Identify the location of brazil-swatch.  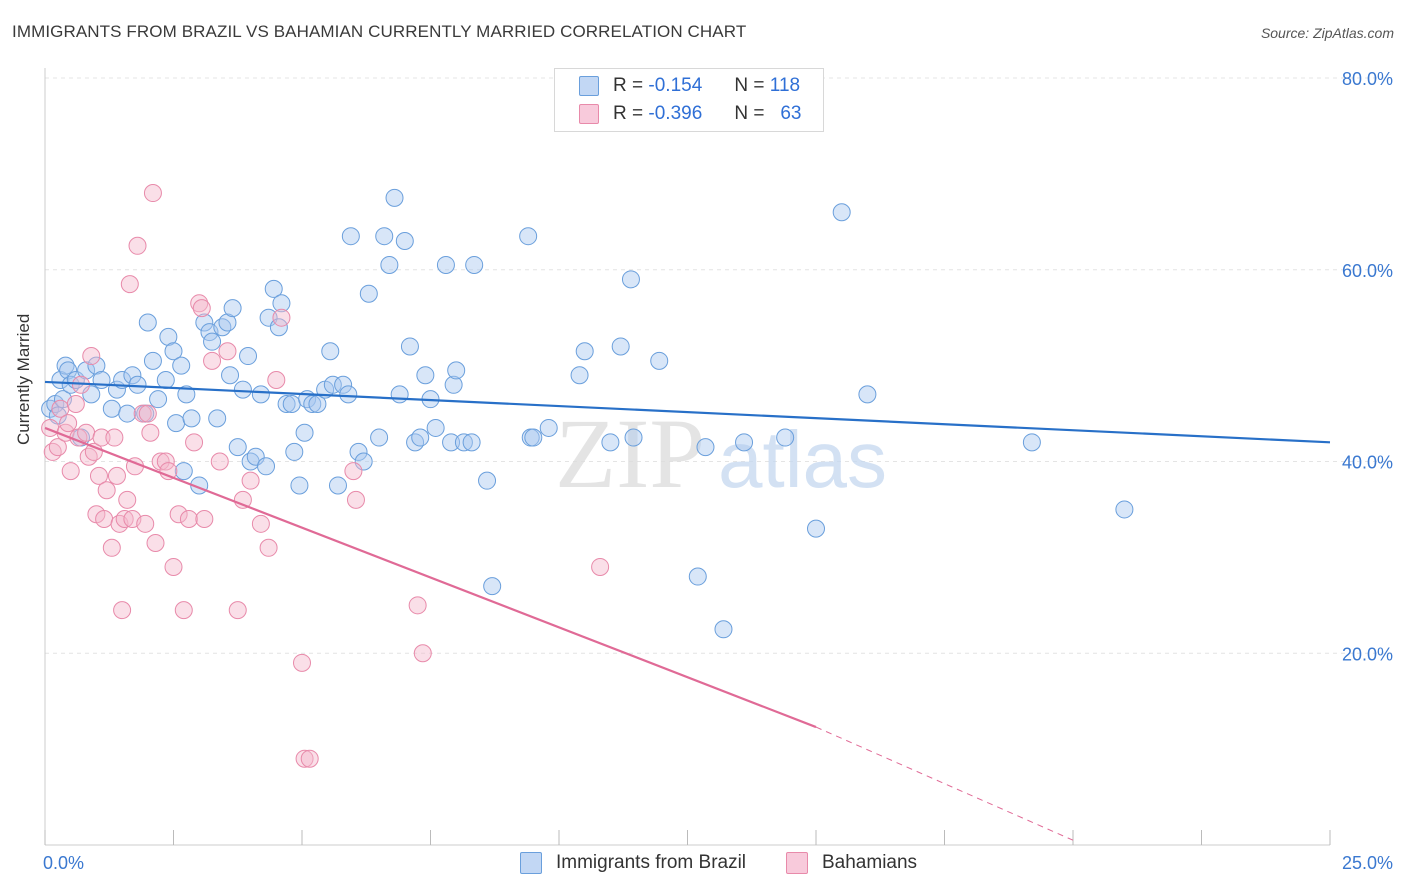
(589, 86).